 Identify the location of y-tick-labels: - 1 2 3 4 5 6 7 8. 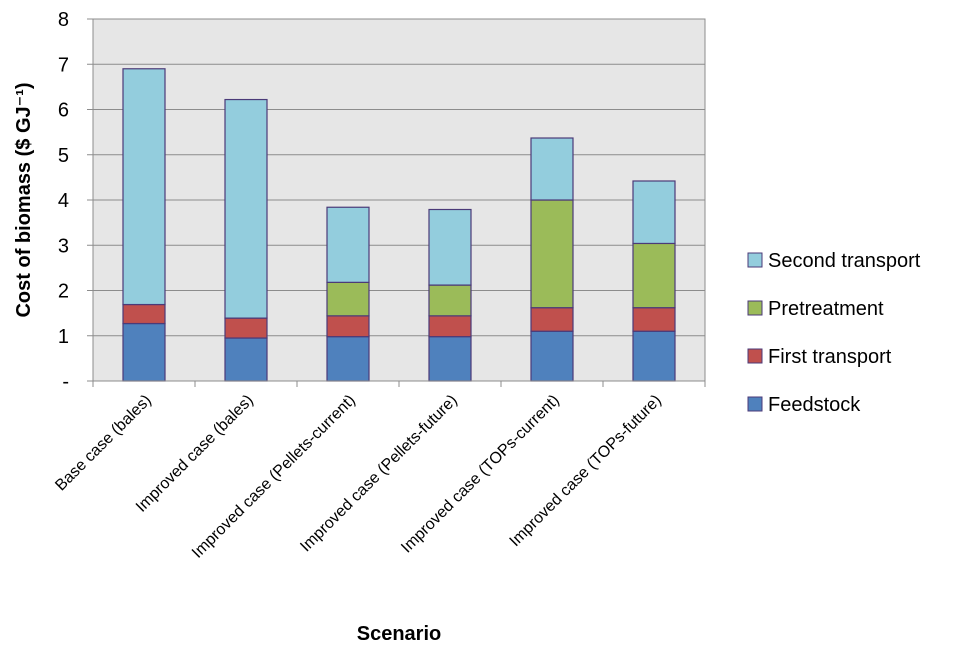
(63, 201).